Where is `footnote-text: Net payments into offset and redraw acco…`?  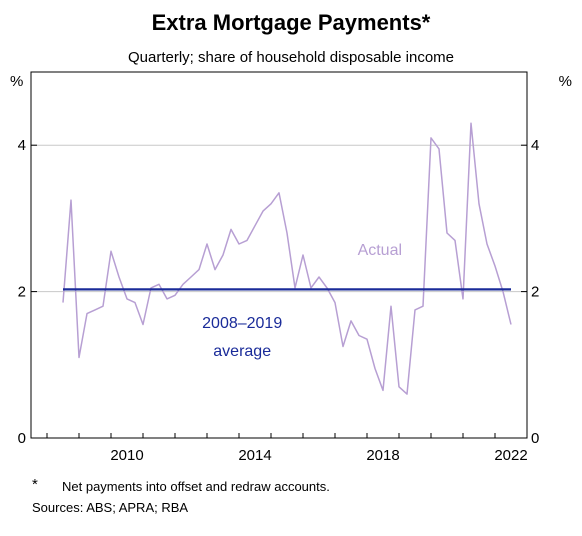
footnote-text: Net payments into offset and redraw acco… is located at coordinates (196, 486).